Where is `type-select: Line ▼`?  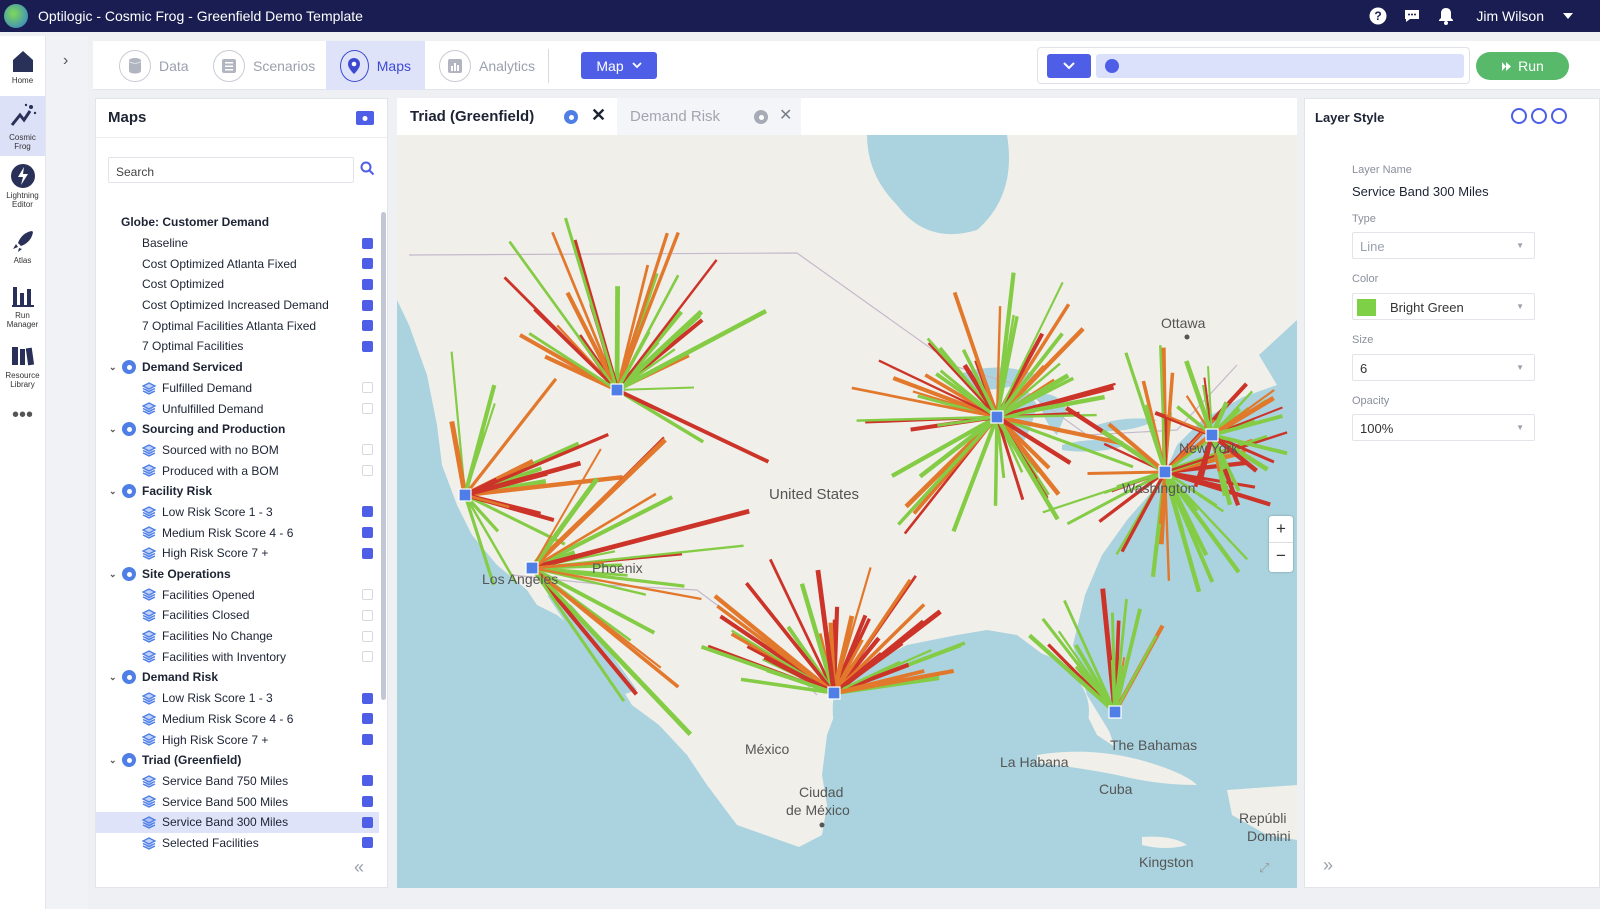
type-select: Line ▼ is located at coordinates (1443, 245).